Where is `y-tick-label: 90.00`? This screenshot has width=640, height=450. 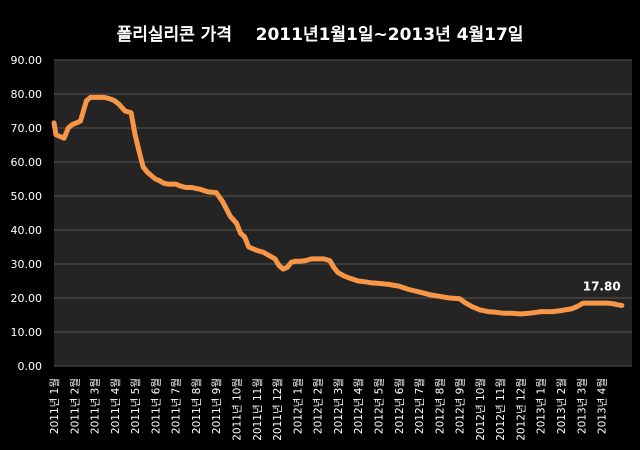
y-tick-label: 90.00 is located at coordinates (27, 60).